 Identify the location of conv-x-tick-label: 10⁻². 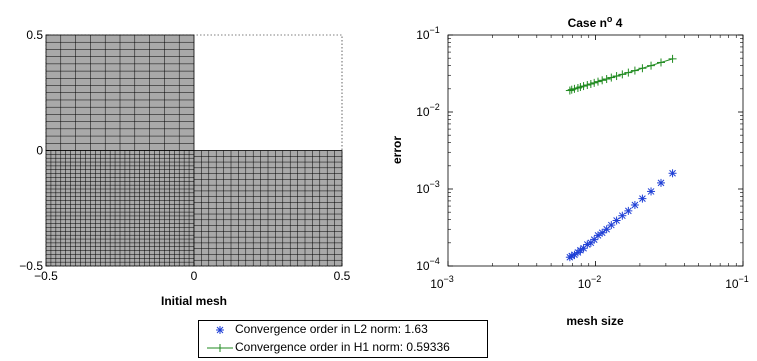
(590, 282).